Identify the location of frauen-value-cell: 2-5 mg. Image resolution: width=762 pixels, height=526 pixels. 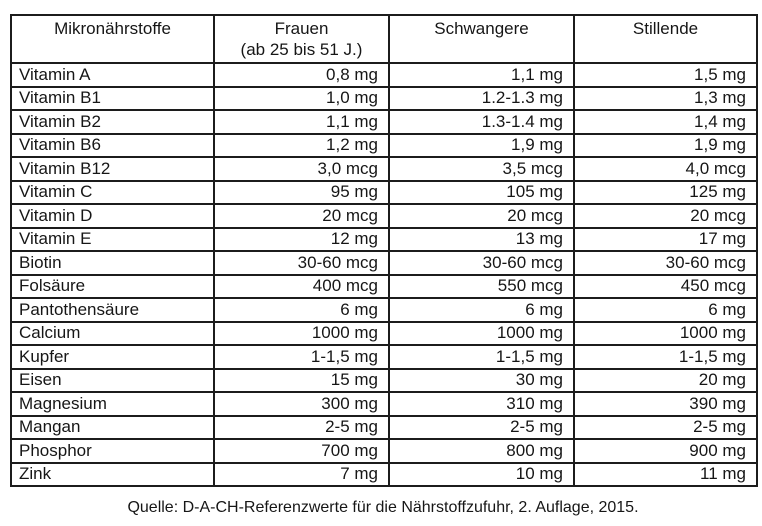
(301, 427).